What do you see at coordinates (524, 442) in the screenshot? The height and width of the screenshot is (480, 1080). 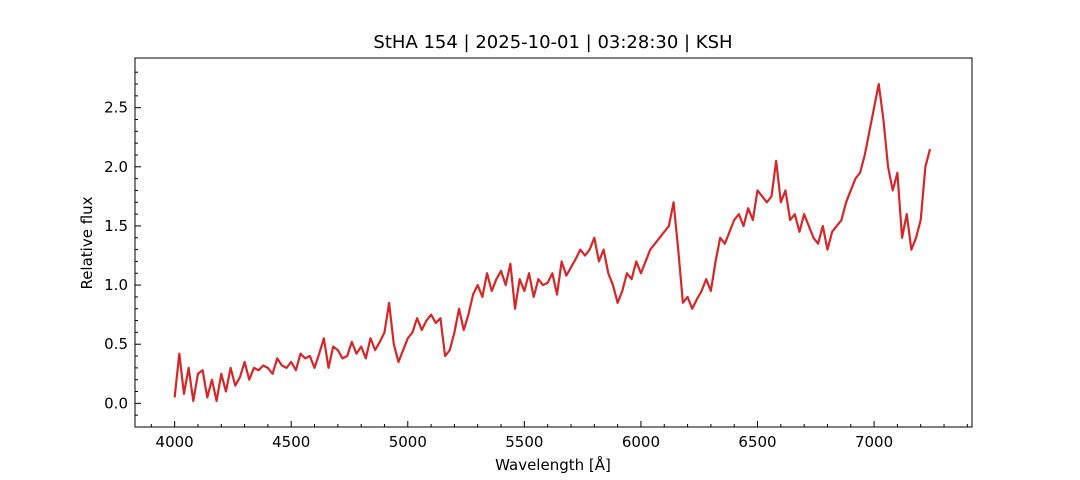 I see `x-tick-label: 5500` at bounding box center [524, 442].